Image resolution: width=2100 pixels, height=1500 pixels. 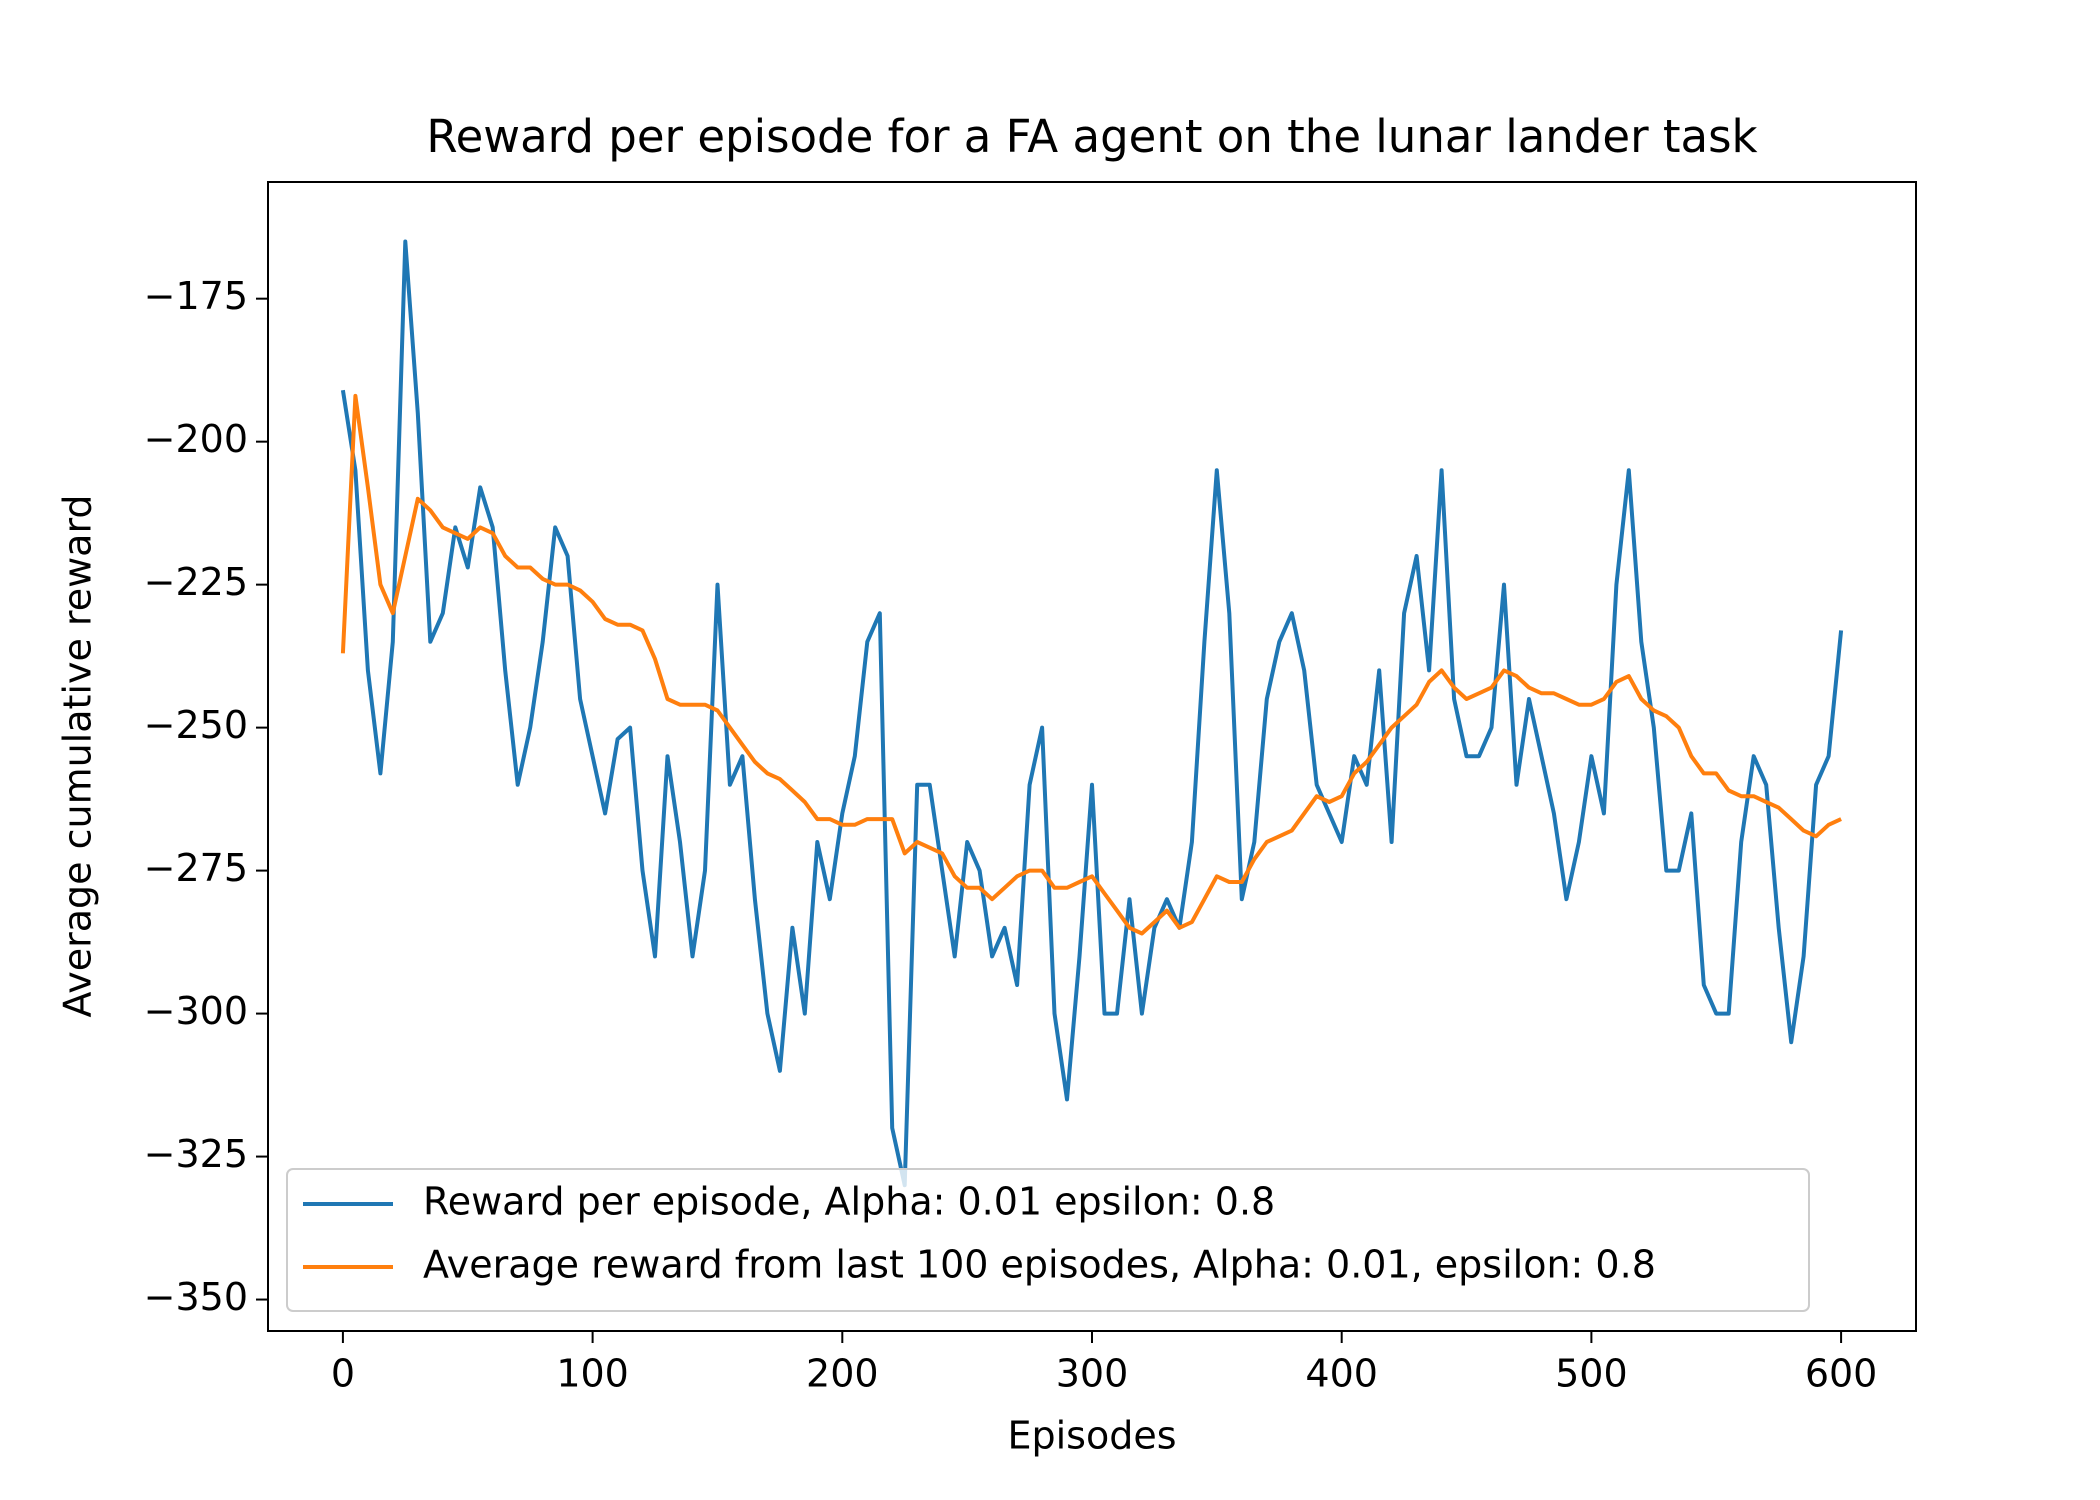 I want to click on y-tick-label: −275, so click(x=196, y=868).